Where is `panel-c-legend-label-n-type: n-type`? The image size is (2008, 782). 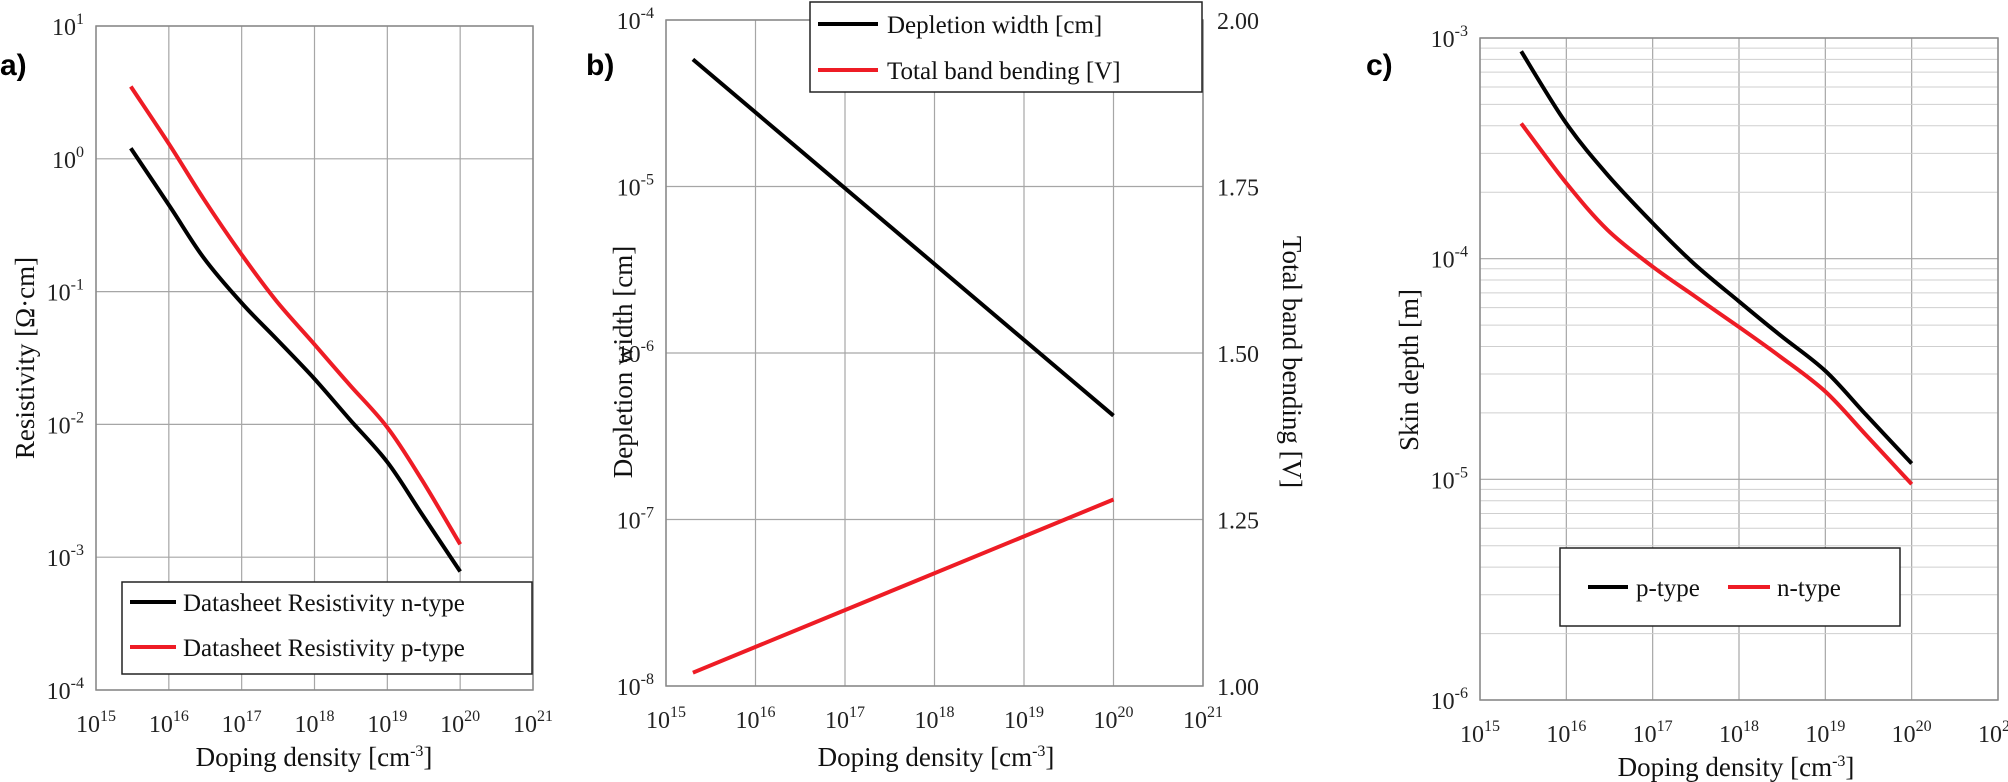
panel-c-legend-label-n-type: n-type is located at coordinates (1809, 588).